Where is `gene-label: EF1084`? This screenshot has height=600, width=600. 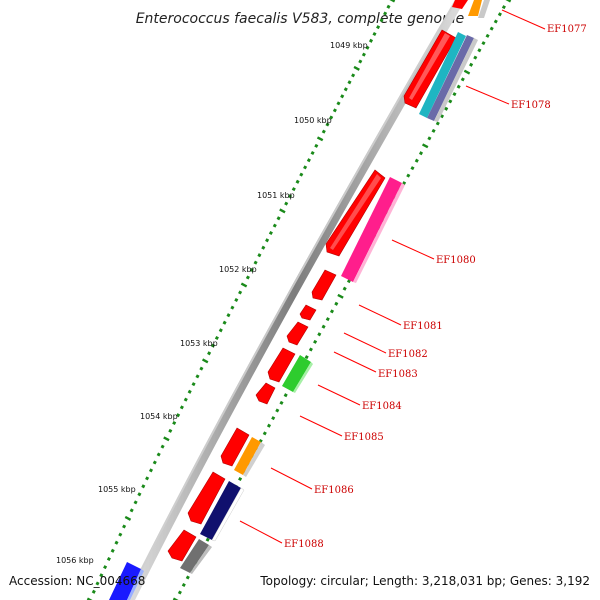 gene-label: EF1084 is located at coordinates (382, 406).